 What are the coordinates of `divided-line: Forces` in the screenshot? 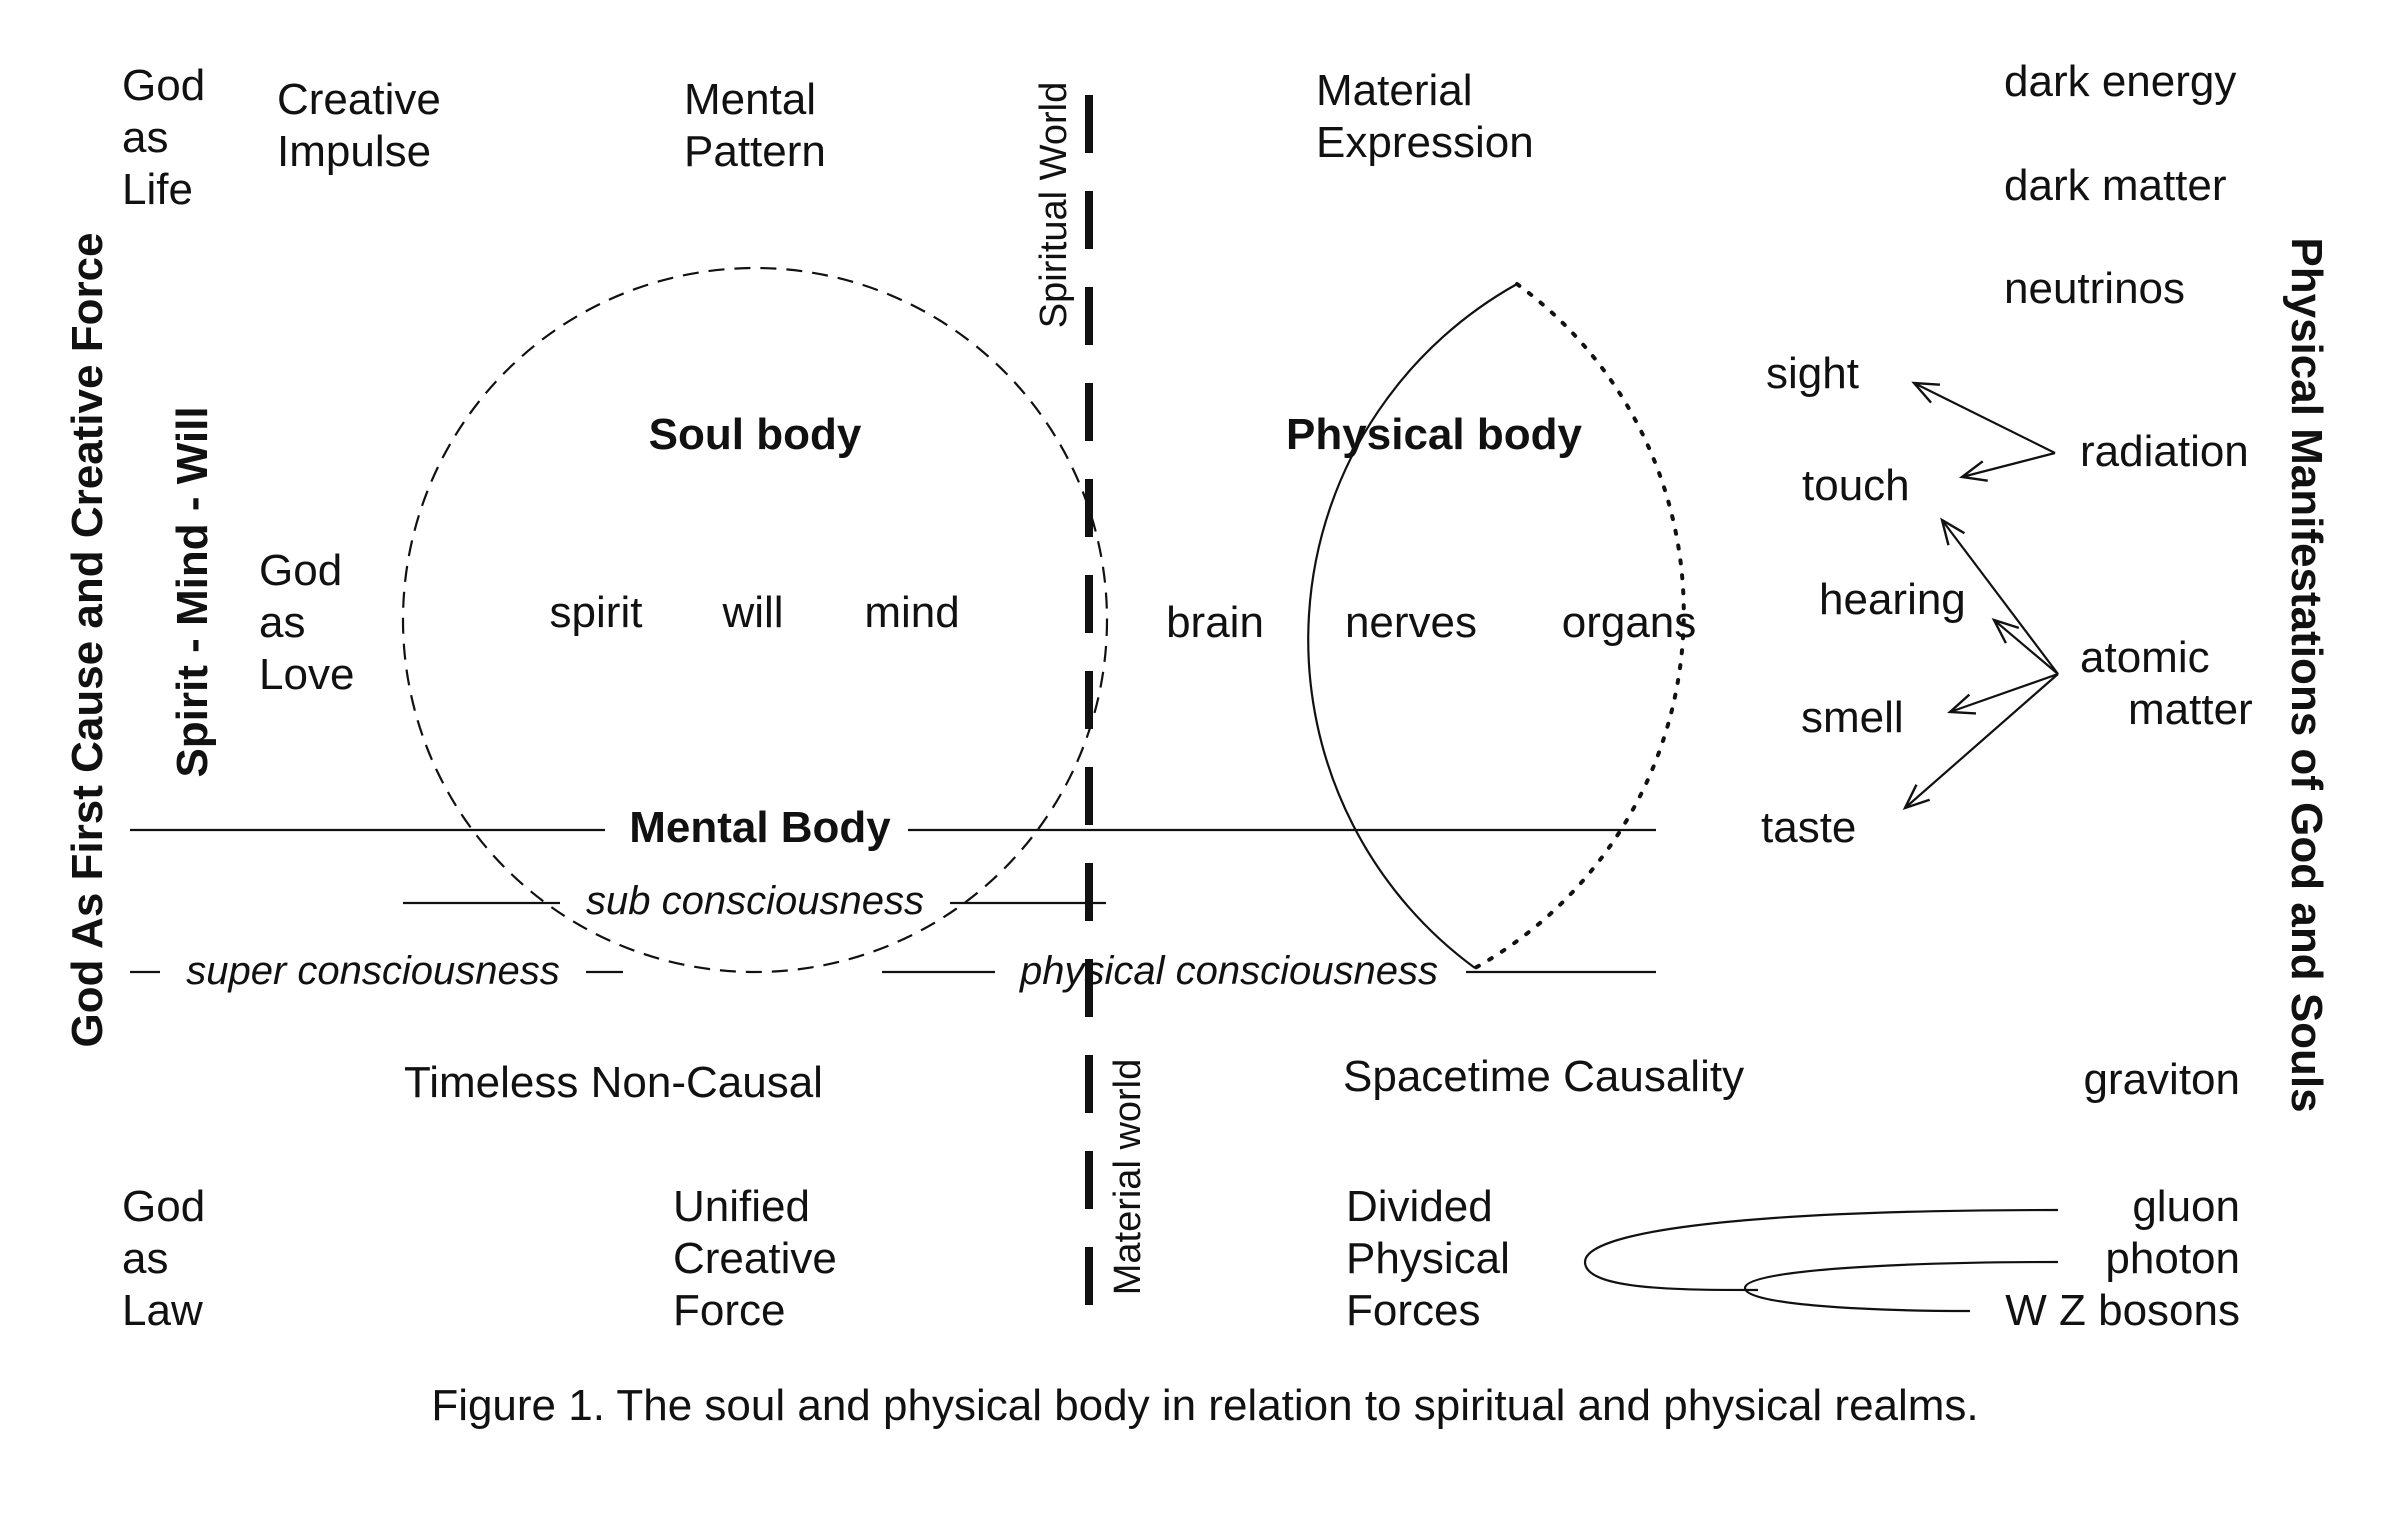 It's located at (1413, 1310).